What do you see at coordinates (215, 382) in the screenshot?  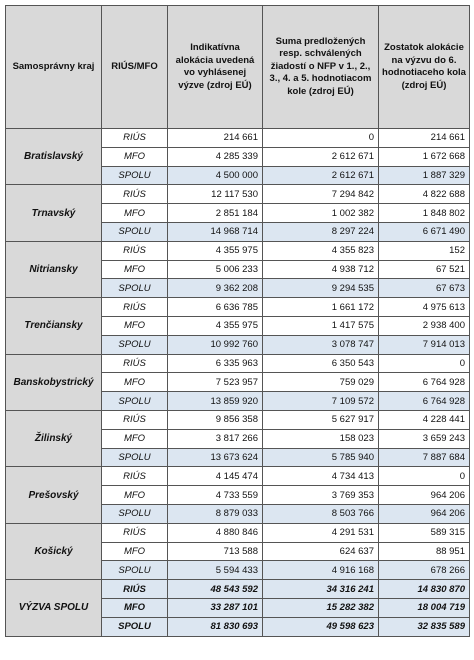 I see `alokacia-cell: 7 523 957` at bounding box center [215, 382].